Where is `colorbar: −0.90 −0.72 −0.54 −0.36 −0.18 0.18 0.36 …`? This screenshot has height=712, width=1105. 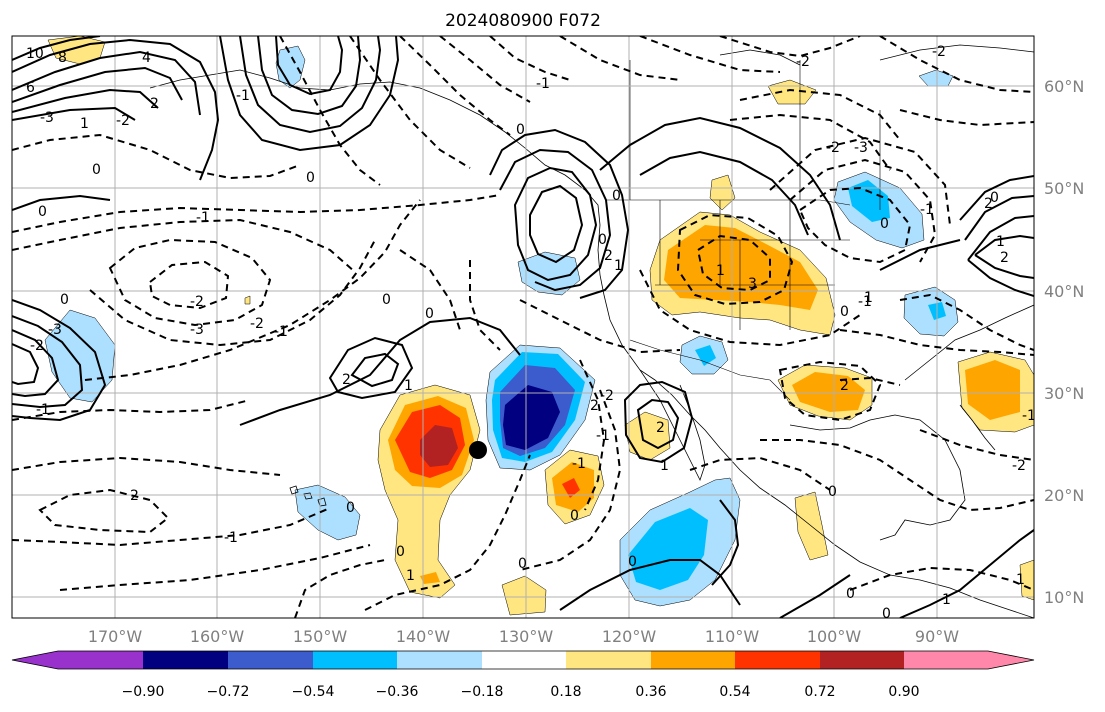 colorbar: −0.90 −0.72 −0.54 −0.36 −0.18 0.18 0.36 … is located at coordinates (523, 675).